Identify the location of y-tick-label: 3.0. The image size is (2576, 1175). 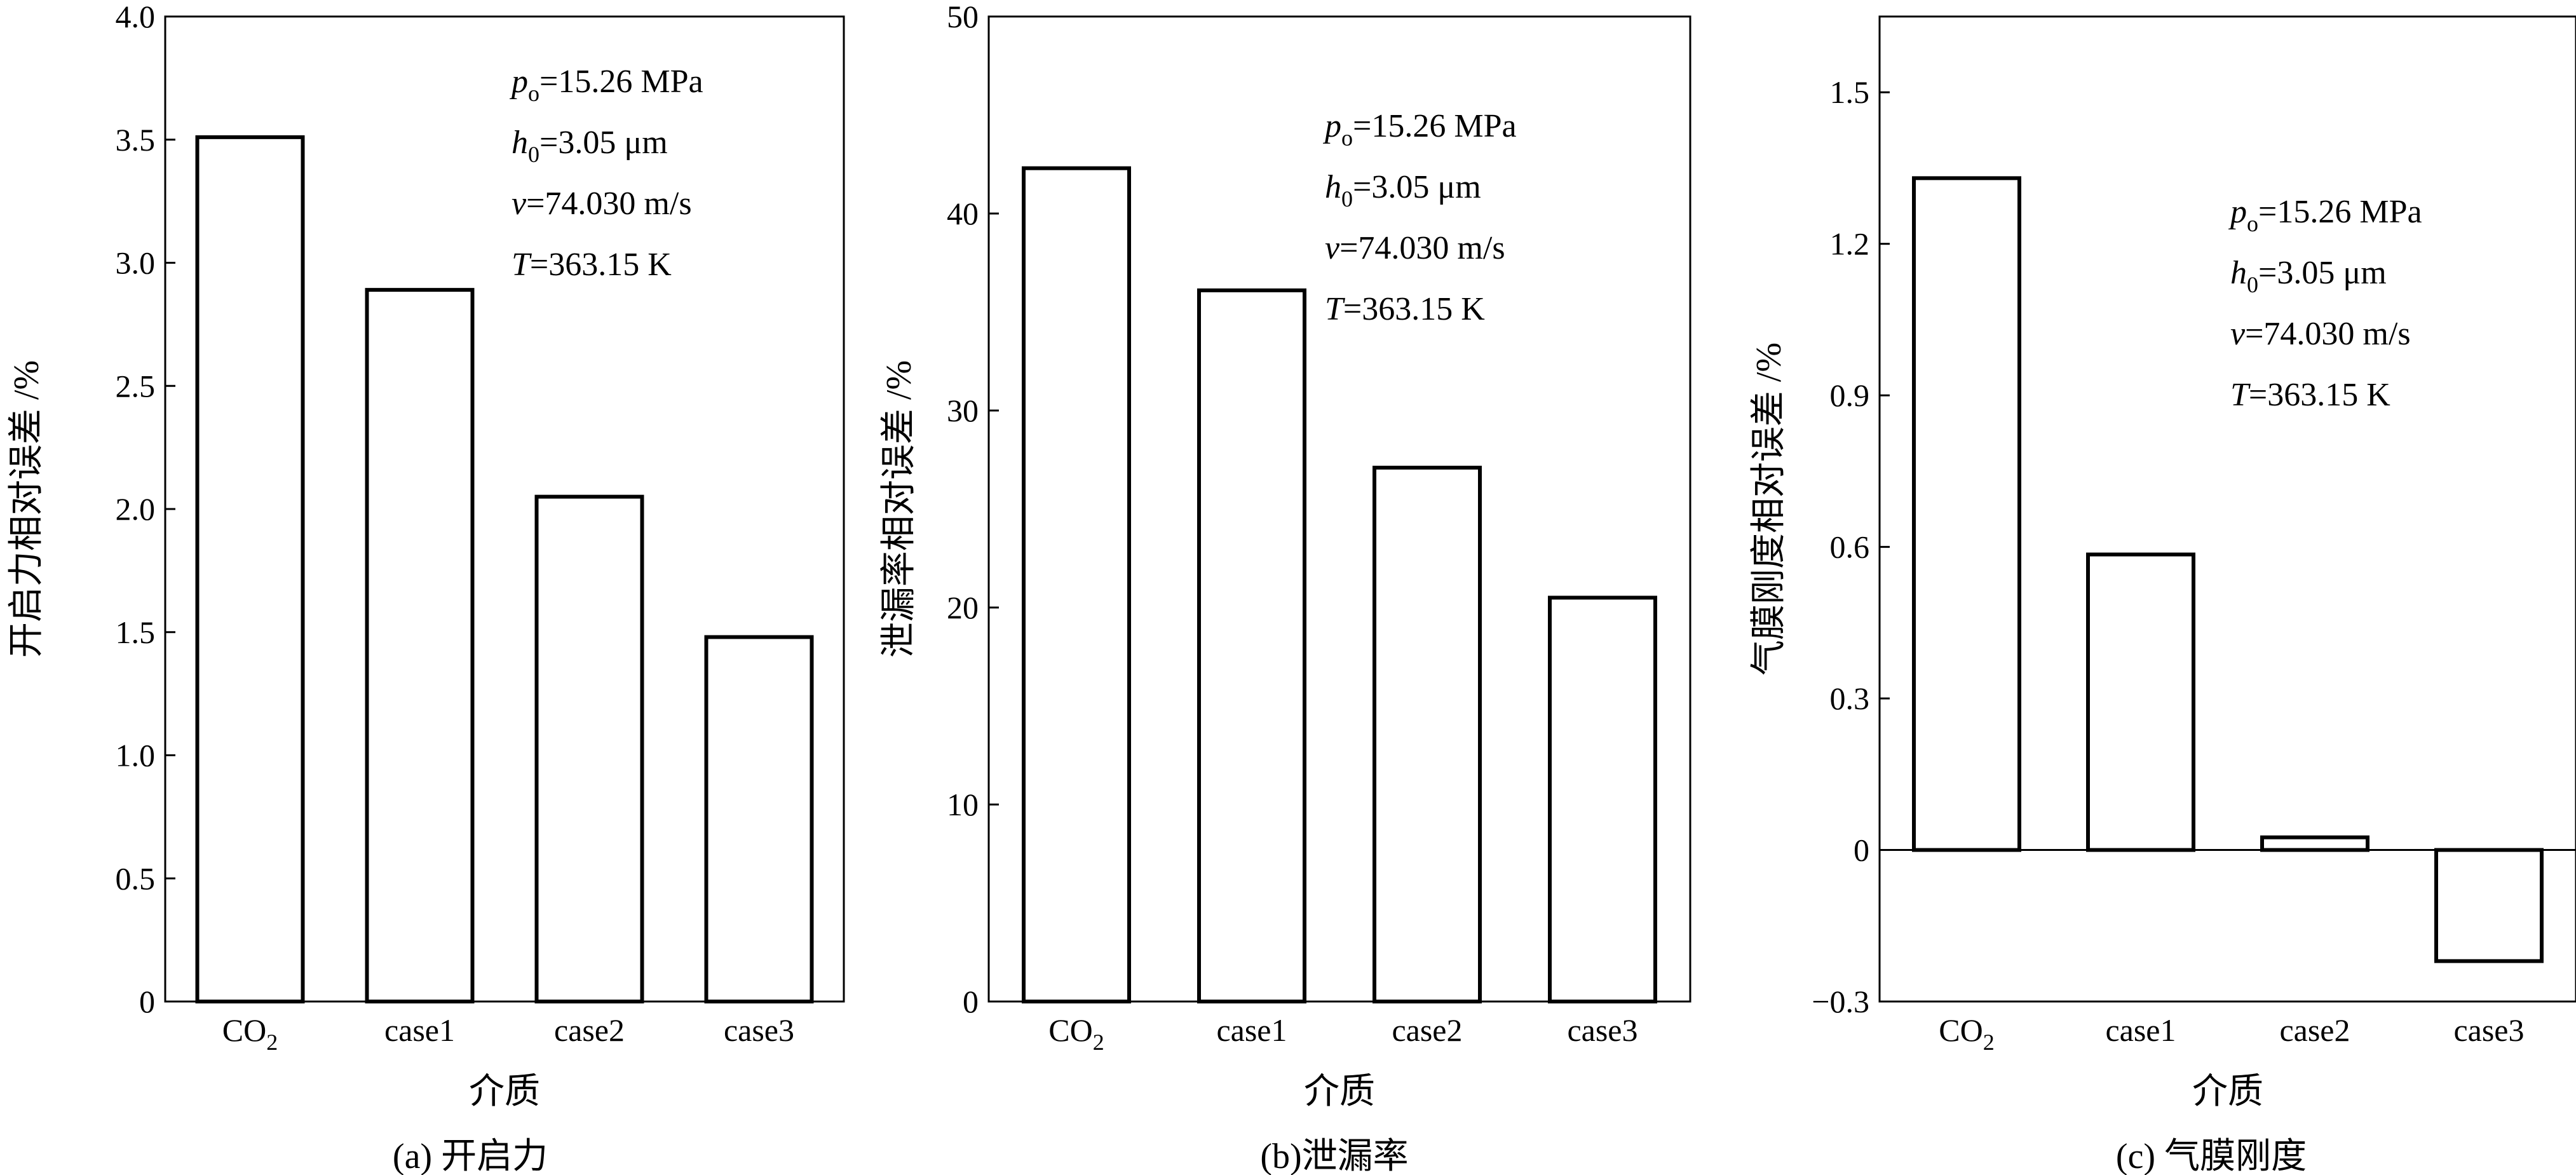
(136, 263).